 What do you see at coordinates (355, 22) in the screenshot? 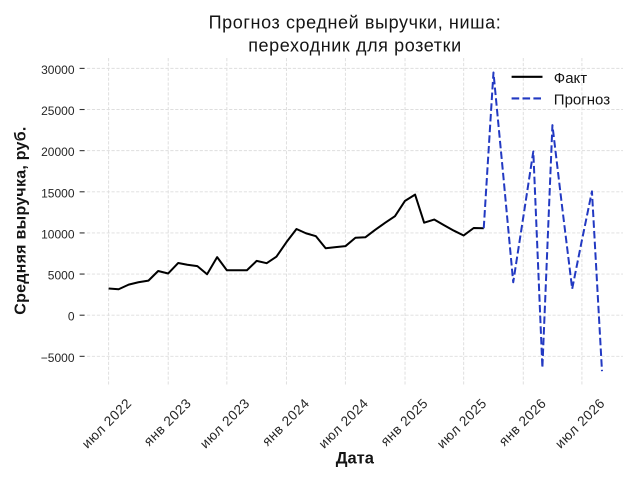
I see `svg-text: Прогноз средней выручки, ниша:` at bounding box center [355, 22].